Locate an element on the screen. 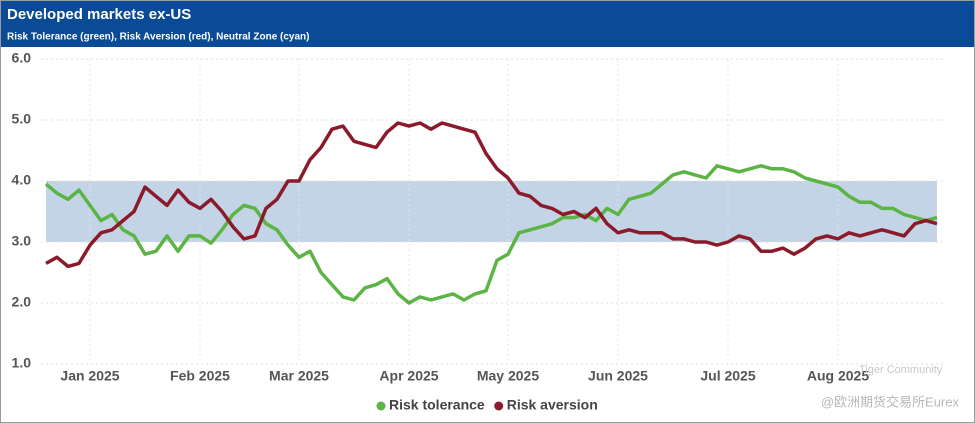 The width and height of the screenshot is (975, 423). x-tick-label: Feb 2025 is located at coordinates (200, 376).